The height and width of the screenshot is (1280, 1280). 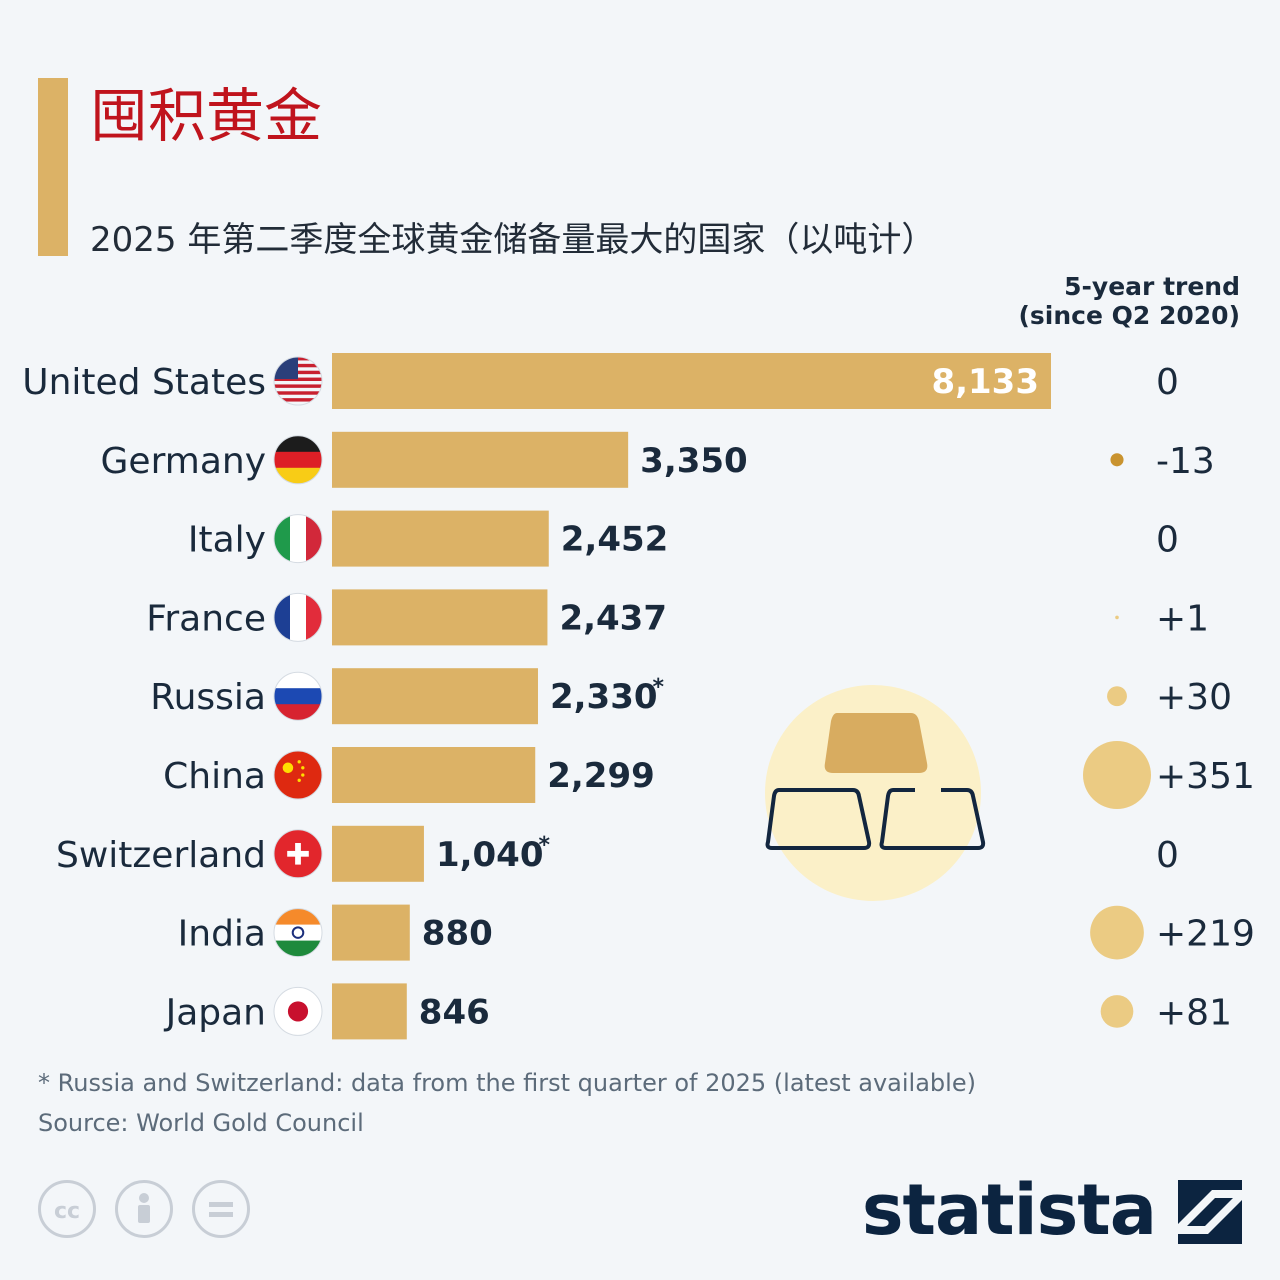 I want to click on country-label: Switzerland, so click(x=161, y=855).